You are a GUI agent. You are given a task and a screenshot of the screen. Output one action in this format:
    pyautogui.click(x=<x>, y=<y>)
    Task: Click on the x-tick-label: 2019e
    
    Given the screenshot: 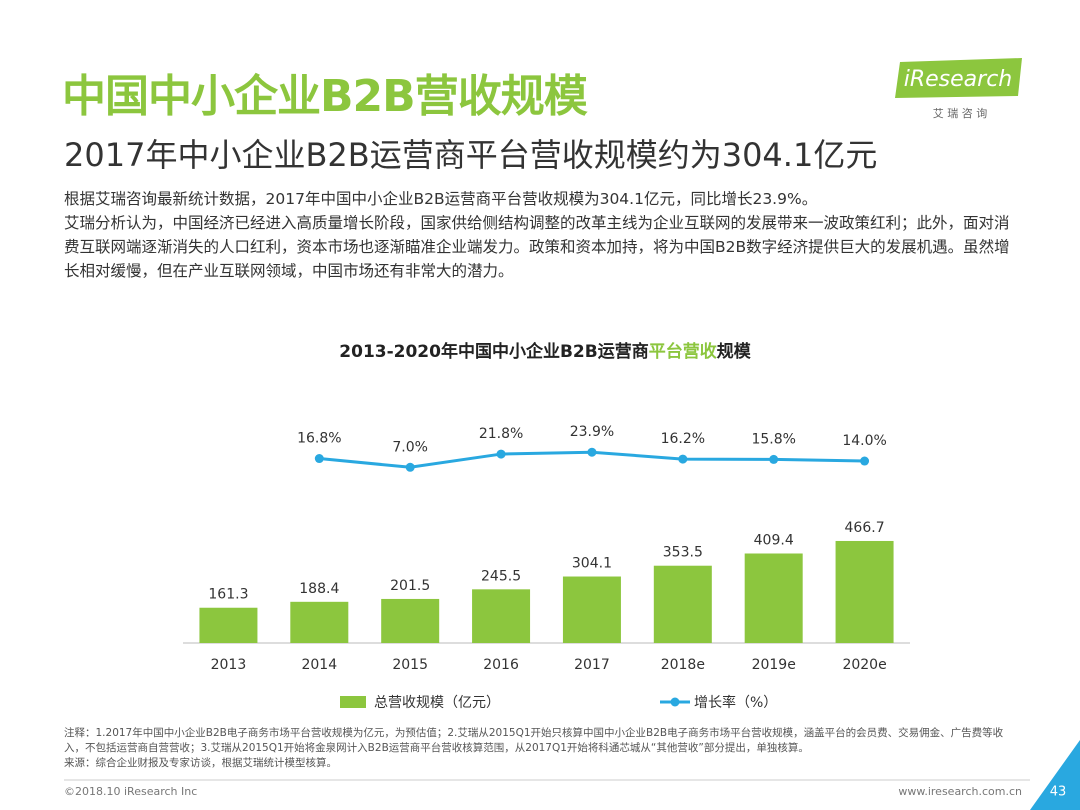 What is the action you would take?
    pyautogui.click(x=774, y=665)
    